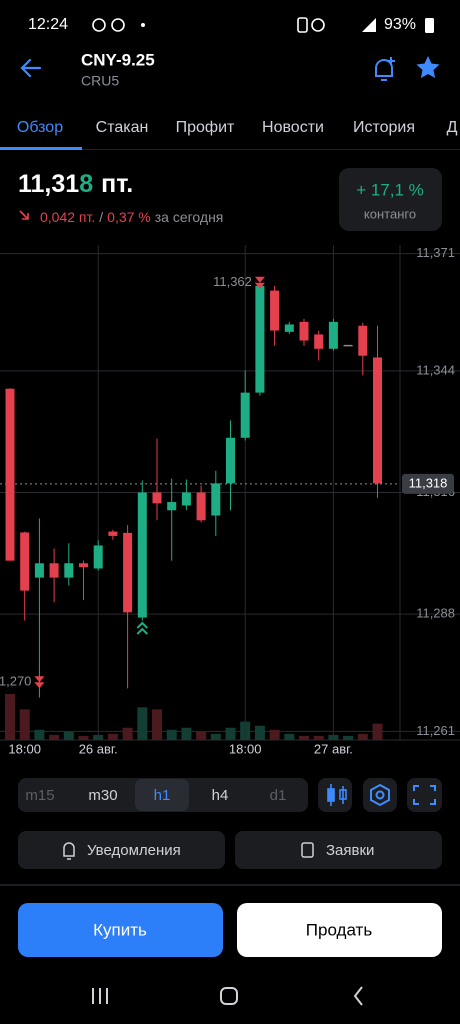 The width and height of the screenshot is (460, 1024). What do you see at coordinates (48, 184) in the screenshot?
I see `price-head: 11,31` at bounding box center [48, 184].